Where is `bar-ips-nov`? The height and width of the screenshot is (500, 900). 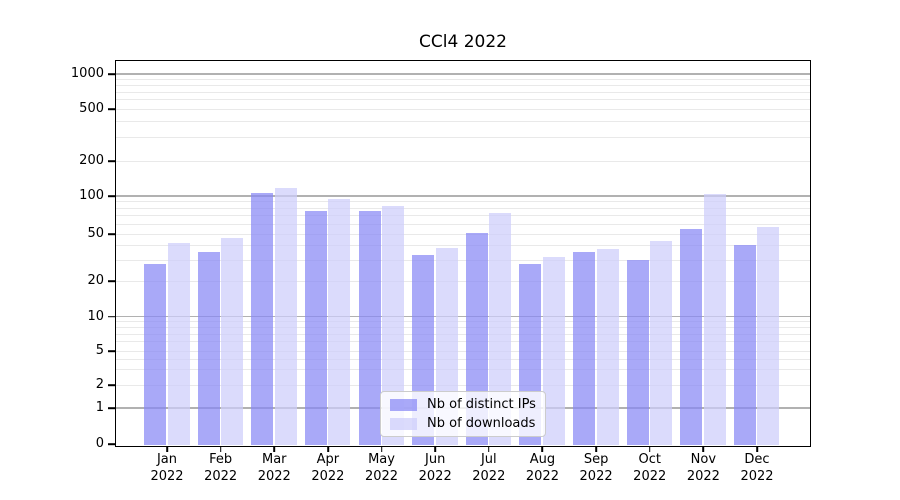
bar-ips-nov is located at coordinates (691, 337).